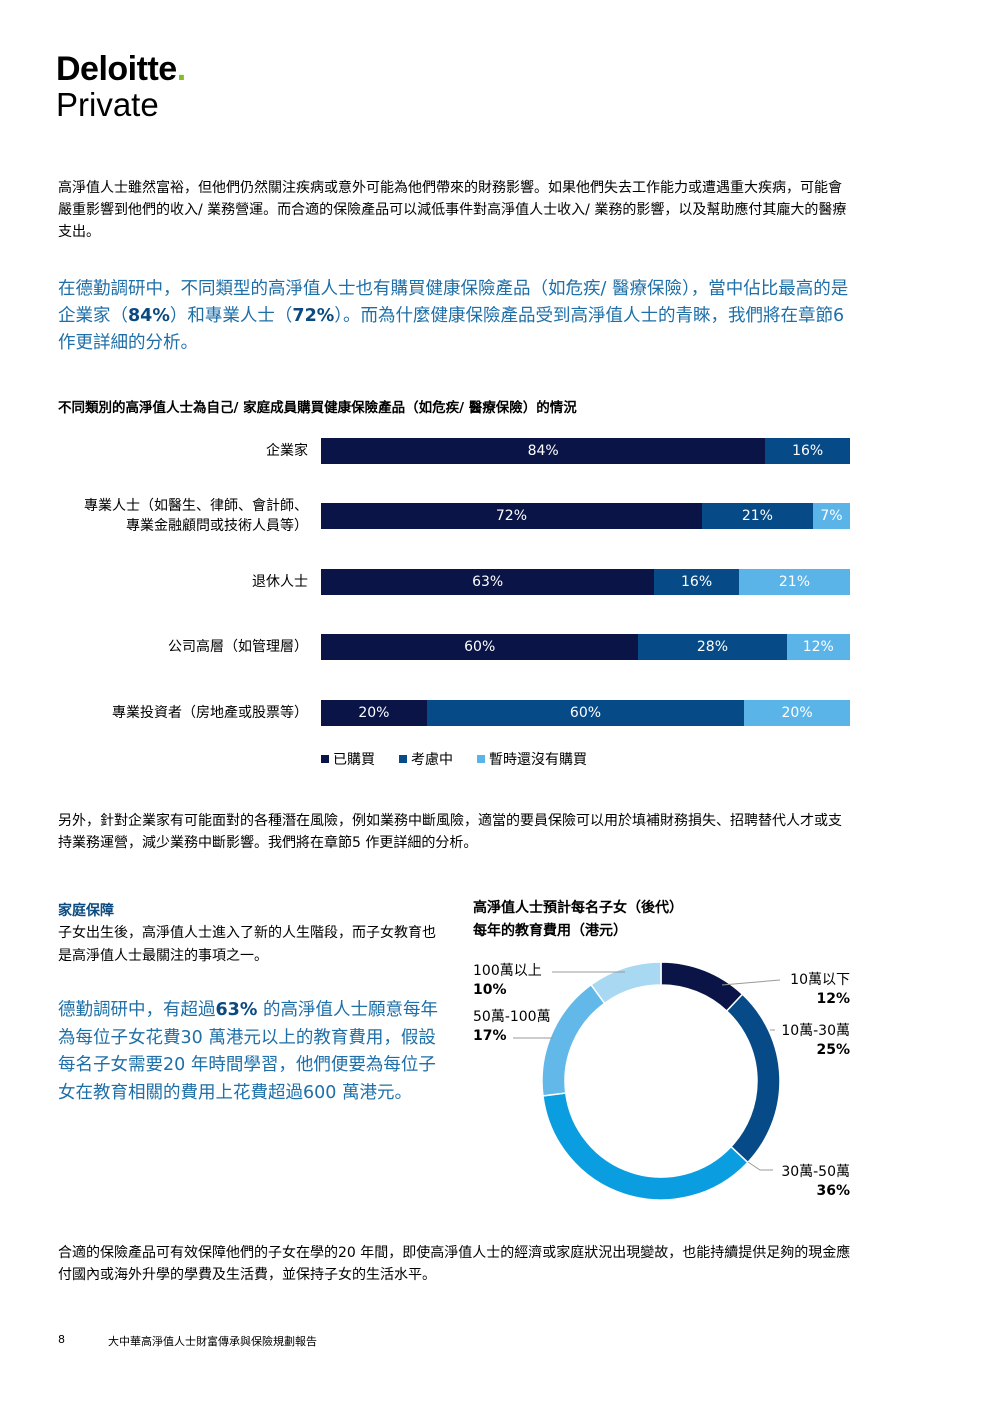 The image size is (992, 1403). I want to click on donut-label-name: 100萬以上, so click(507, 971).